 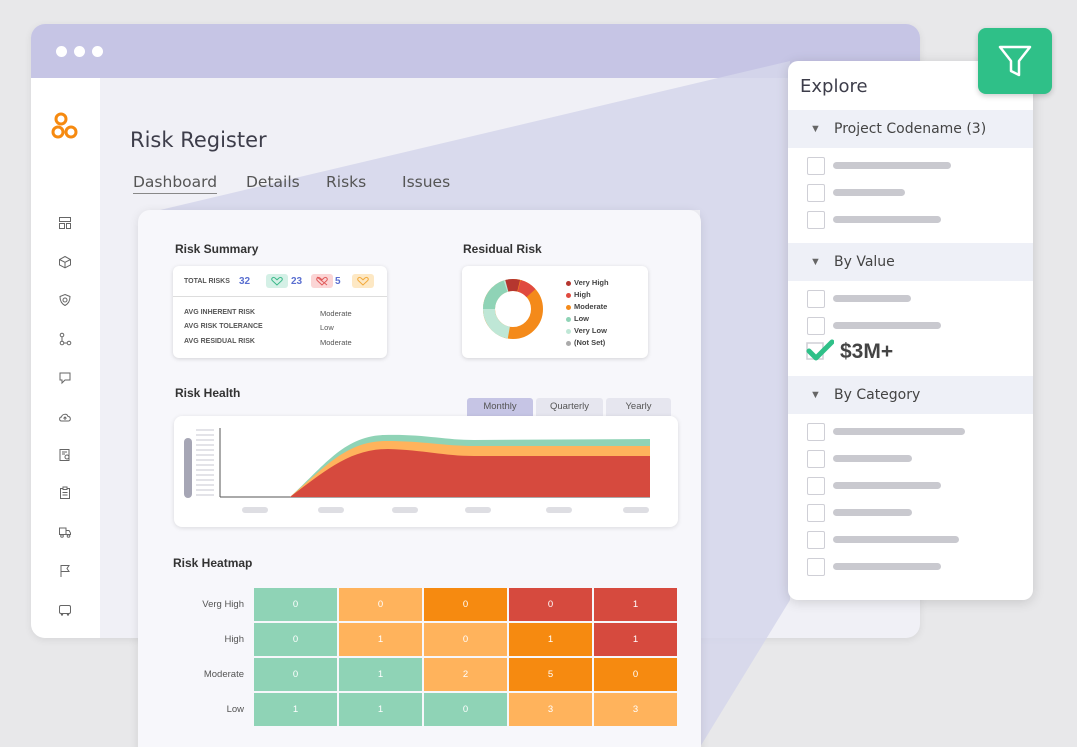 I want to click on summary-row-label: AVG RISK TOLERANCE, so click(x=223, y=326).